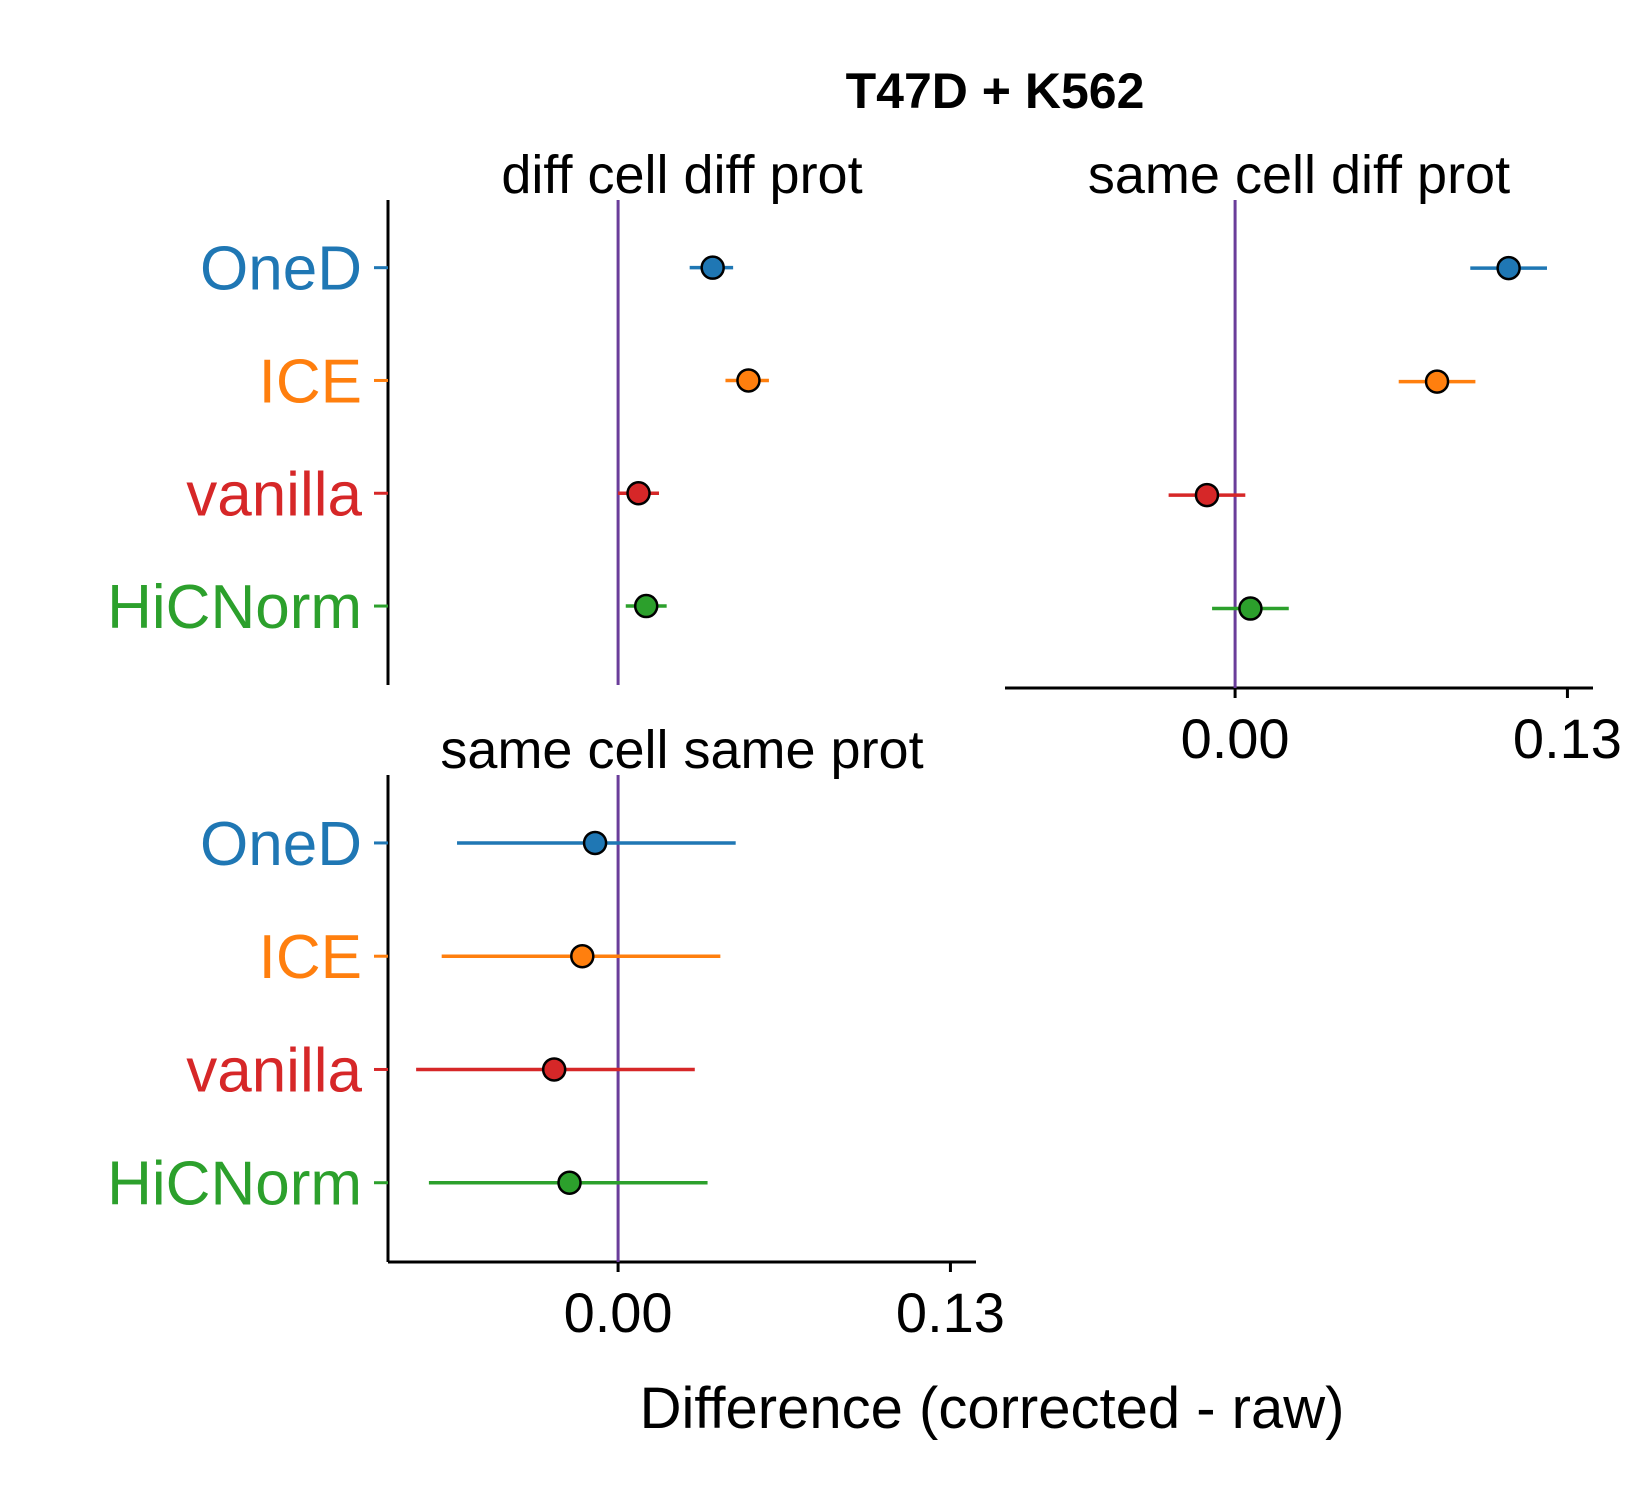 Image resolution: width=1650 pixels, height=1500 pixels. Describe the element at coordinates (992, 1408) in the screenshot. I see `x-axis-title: Difference (corrected - raw)` at that location.